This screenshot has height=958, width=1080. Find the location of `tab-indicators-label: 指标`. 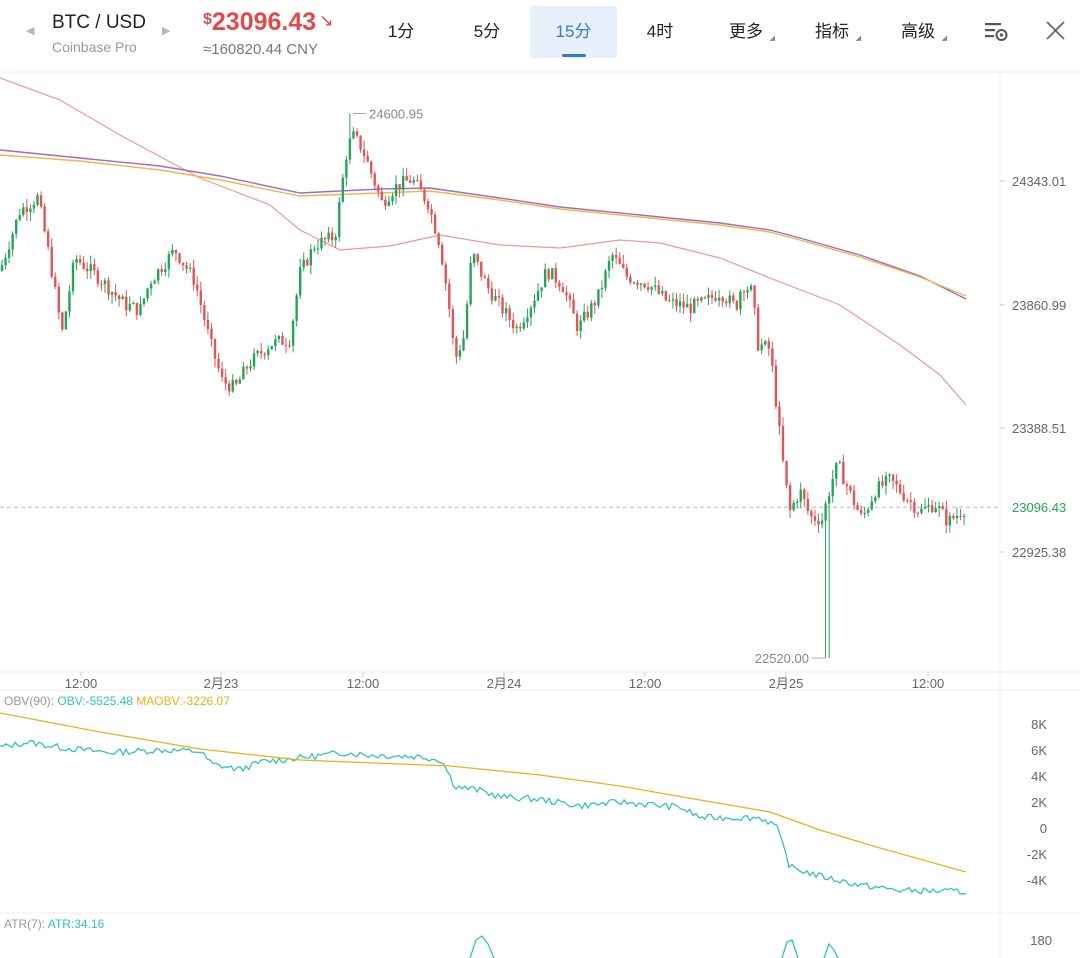

tab-indicators-label: 指标 is located at coordinates (832, 31).